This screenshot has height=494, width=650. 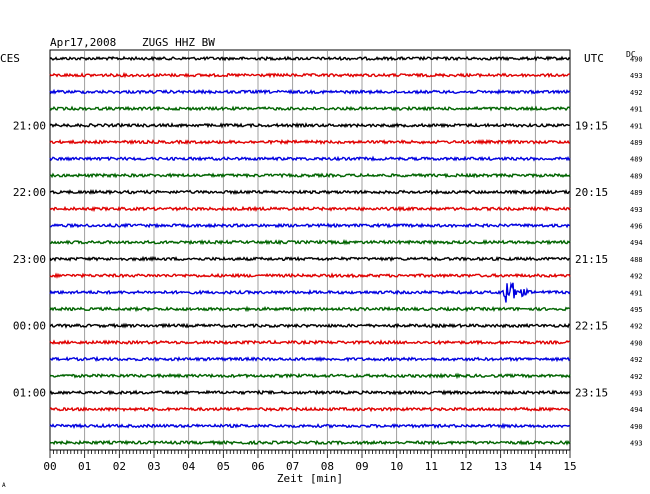 What do you see at coordinates (465, 466) in the screenshot?
I see `x-tick-label: 12` at bounding box center [465, 466].